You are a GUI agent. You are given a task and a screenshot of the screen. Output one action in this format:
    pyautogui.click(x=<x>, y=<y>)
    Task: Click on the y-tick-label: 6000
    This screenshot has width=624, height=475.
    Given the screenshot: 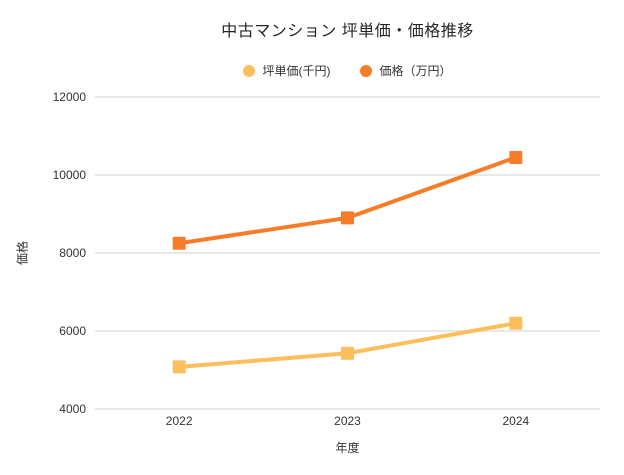 What is the action you would take?
    pyautogui.click(x=72, y=331)
    